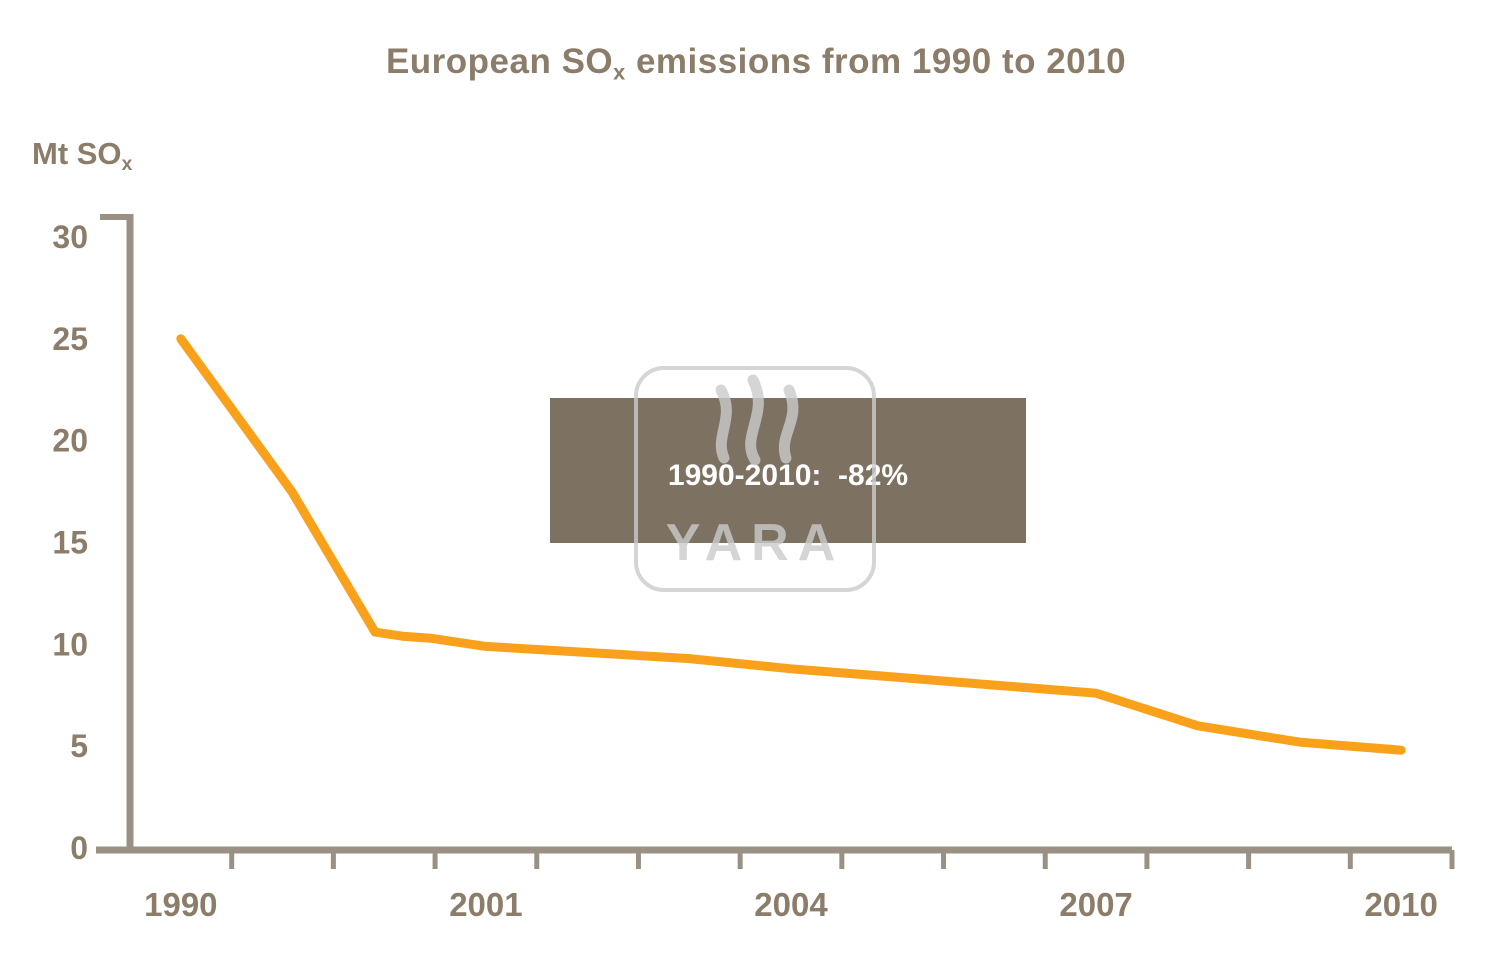 The height and width of the screenshot is (961, 1512). Describe the element at coordinates (876, 61) in the screenshot. I see `chart-title-suffix: emissions from 1990 to 2010` at that location.